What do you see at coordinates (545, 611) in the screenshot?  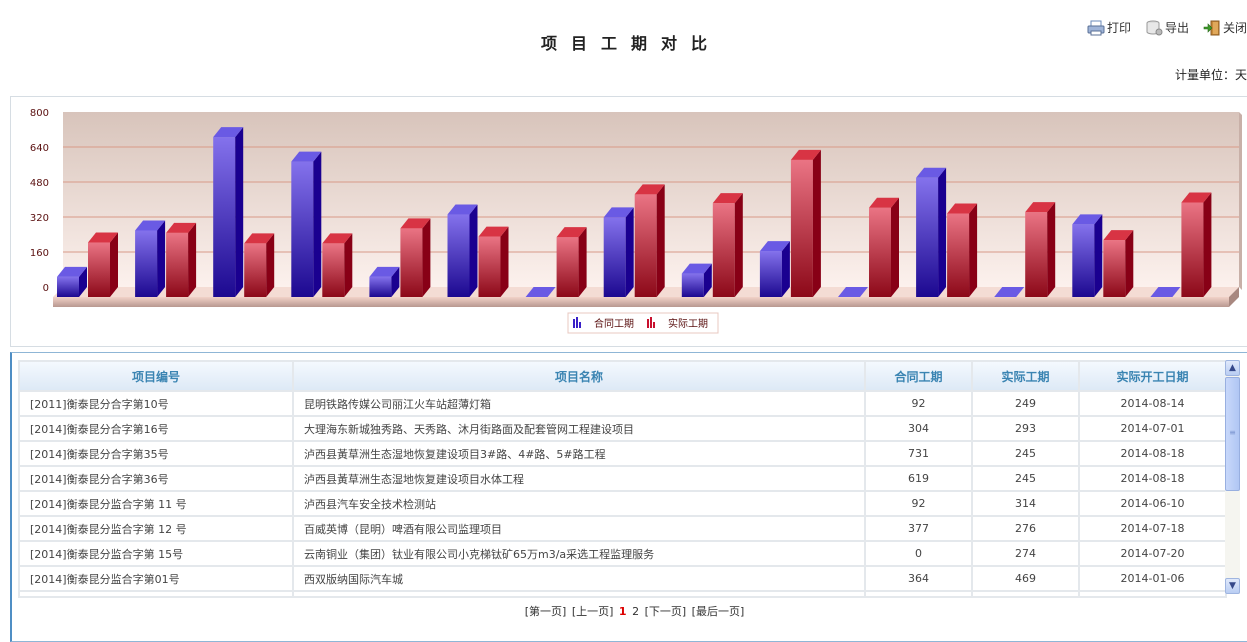 I see `first-page-link: [第一页]` at bounding box center [545, 611].